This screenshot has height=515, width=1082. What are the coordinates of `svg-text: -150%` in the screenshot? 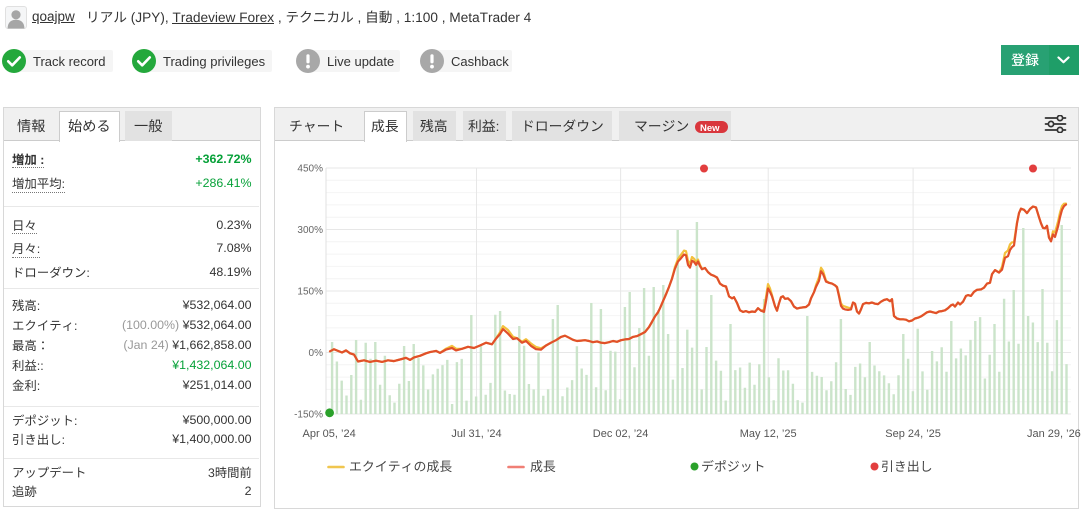 It's located at (308, 415).